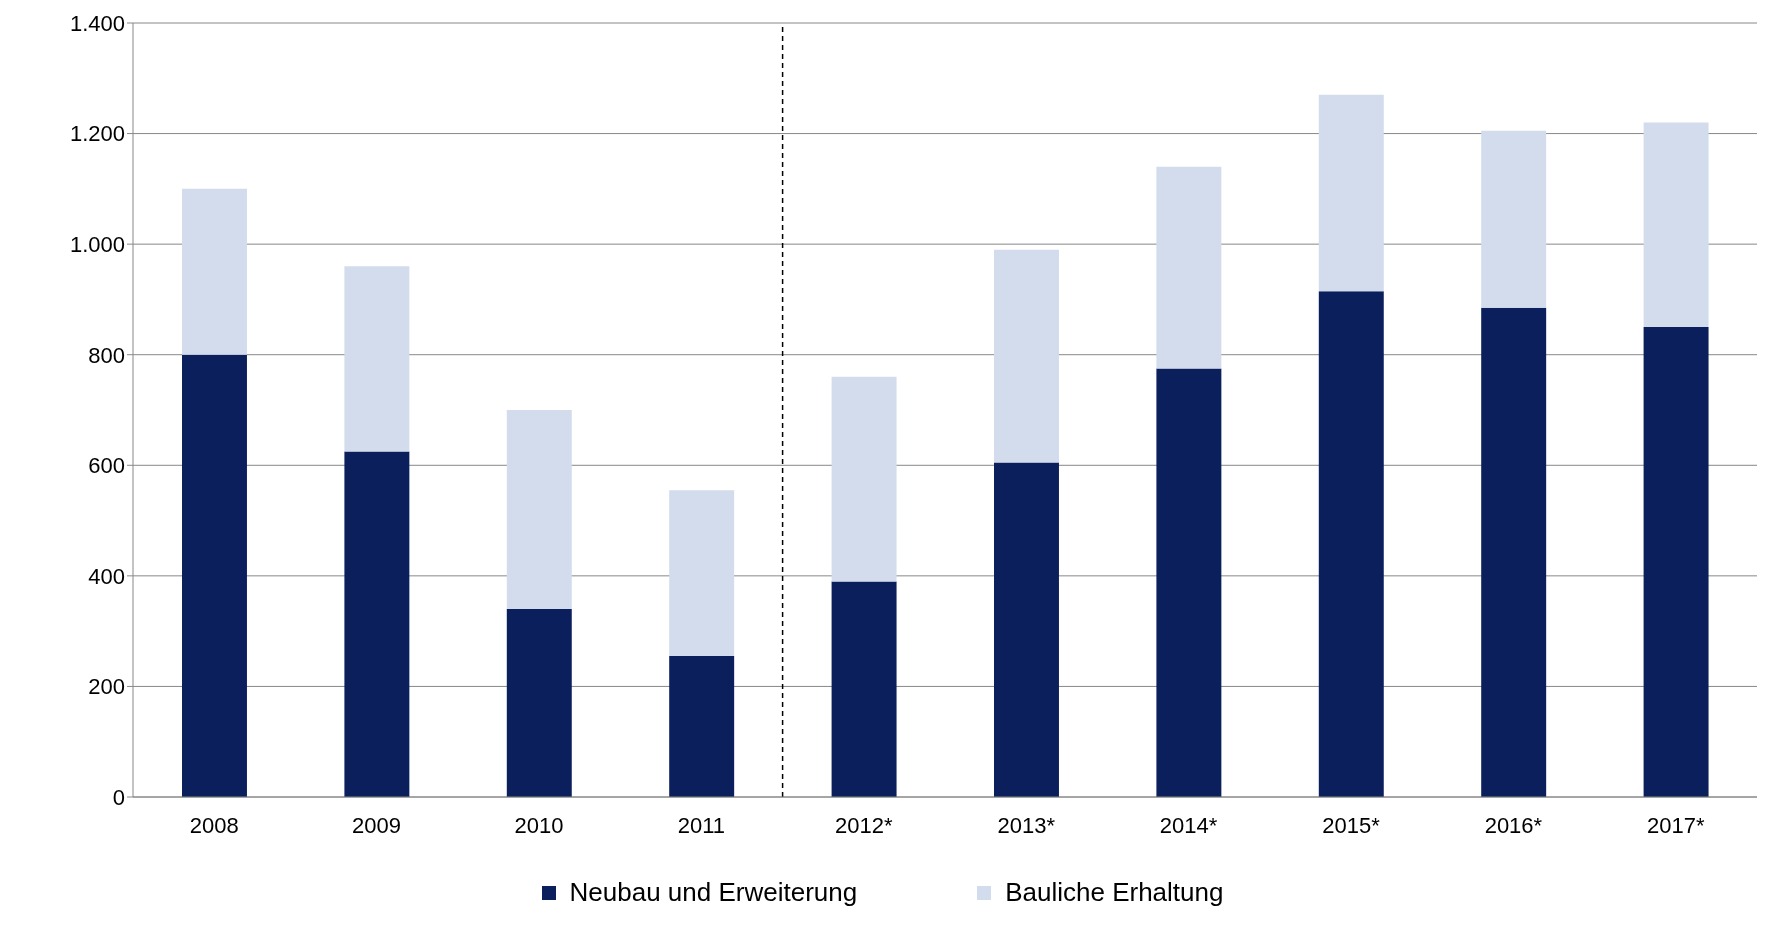  Describe the element at coordinates (377, 825) in the screenshot. I see `x-tick-label: 2009` at that location.